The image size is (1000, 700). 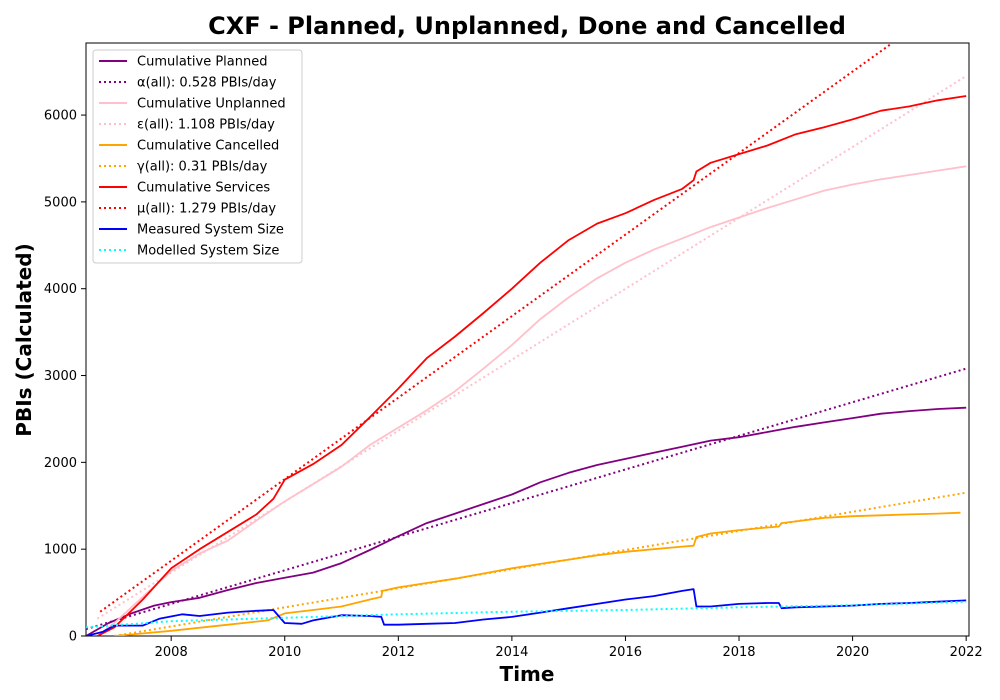 I want to click on x-tick-label: 2012, so click(x=398, y=652).